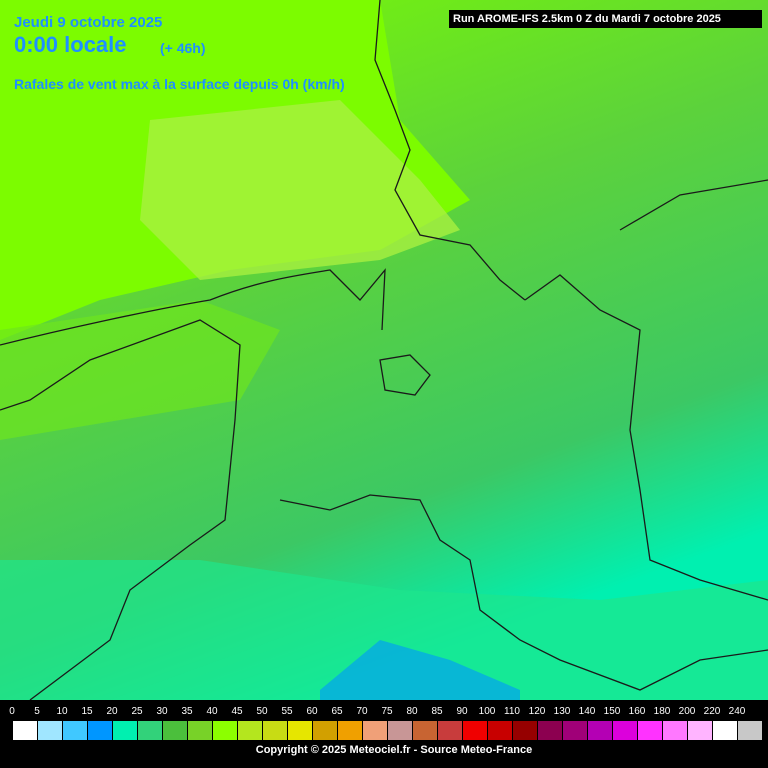 The height and width of the screenshot is (768, 768). I want to click on legend-label: 20, so click(112, 711).